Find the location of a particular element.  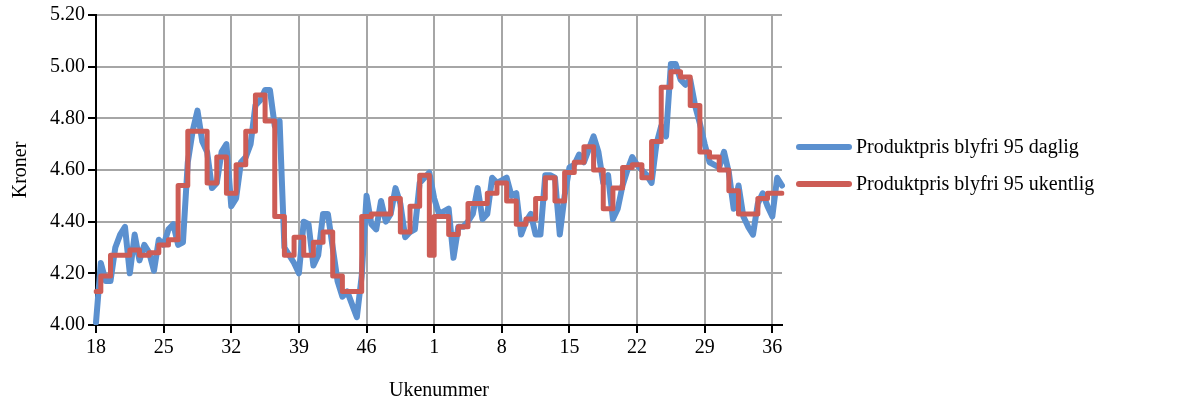

x-tick-label: 15 is located at coordinates (569, 346).